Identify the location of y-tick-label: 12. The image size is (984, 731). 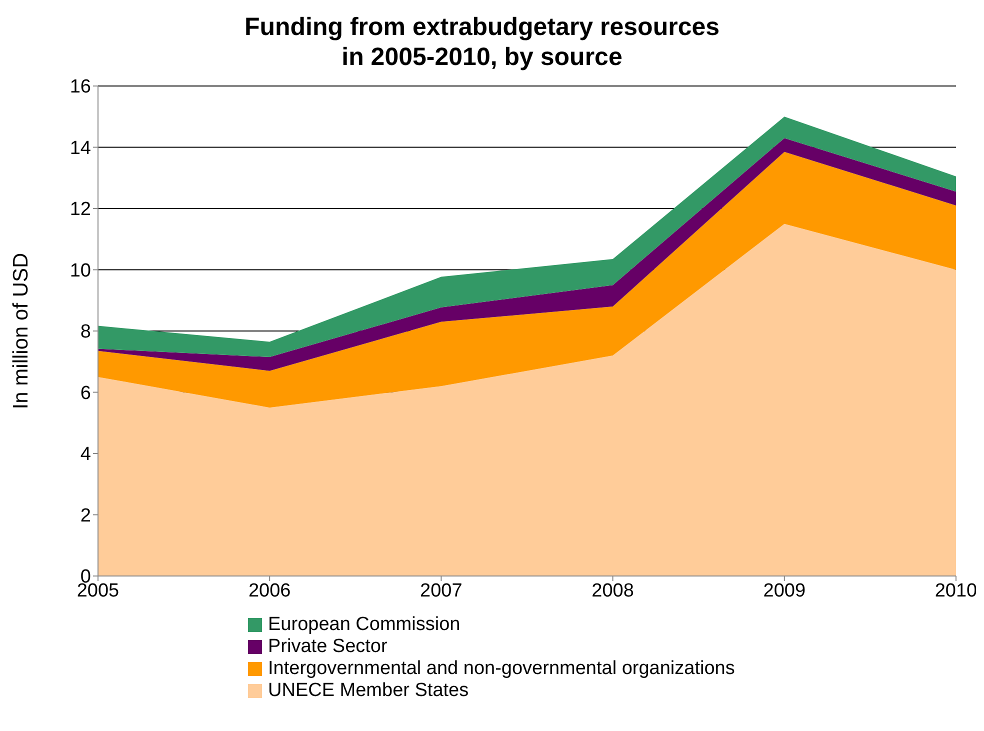
(80, 209).